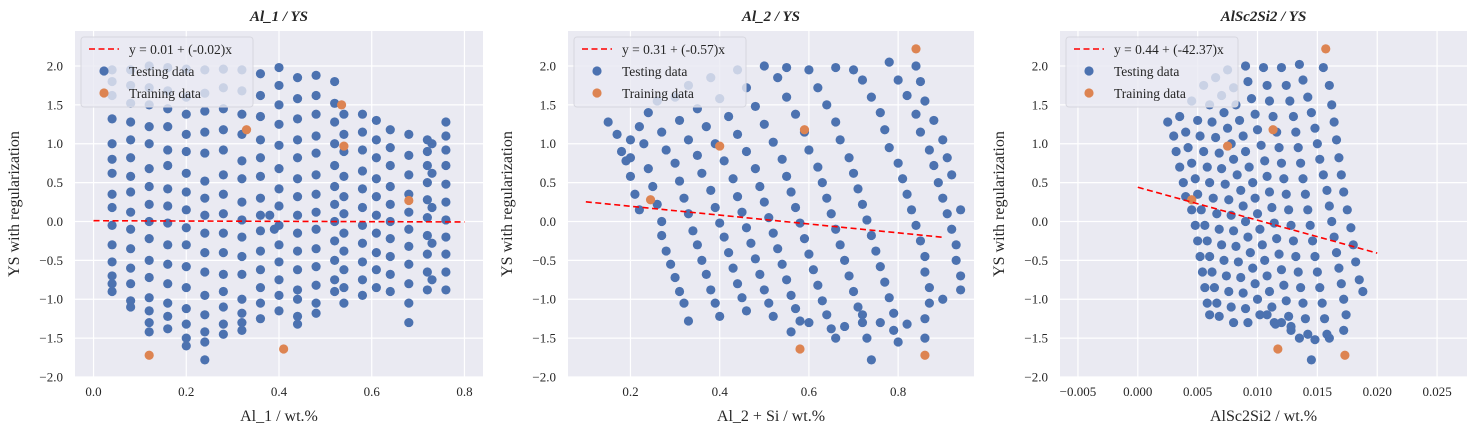 This screenshot has width=1477, height=435. I want to click on data-layer, so click(1257, 204).